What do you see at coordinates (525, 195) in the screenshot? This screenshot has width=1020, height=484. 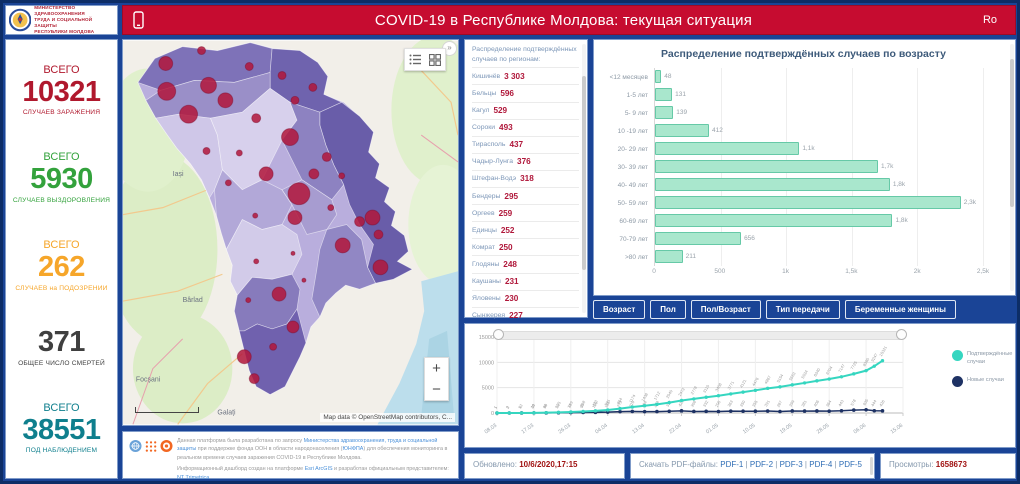 I see `list-item: Бендеры 295` at bounding box center [525, 195].